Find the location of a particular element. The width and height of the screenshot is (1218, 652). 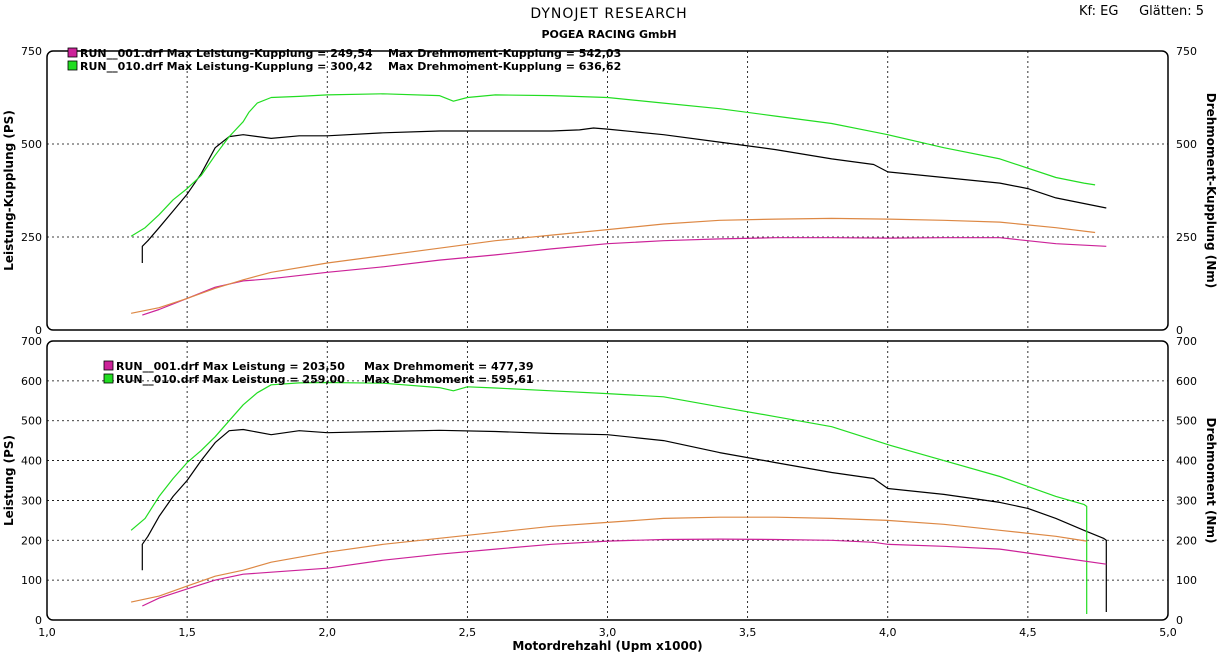

x-tick-label: 3,0 is located at coordinates (608, 632).